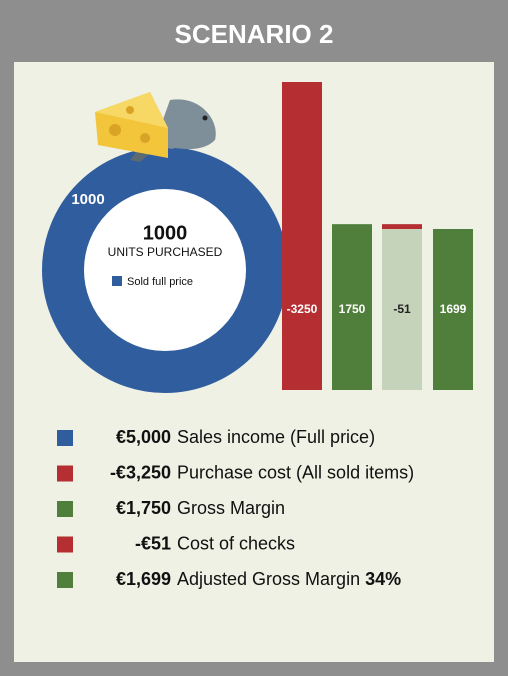 This screenshot has height=676, width=508. What do you see at coordinates (165, 252) in the screenshot?
I see `center-label: UNITS PURCHASED` at bounding box center [165, 252].